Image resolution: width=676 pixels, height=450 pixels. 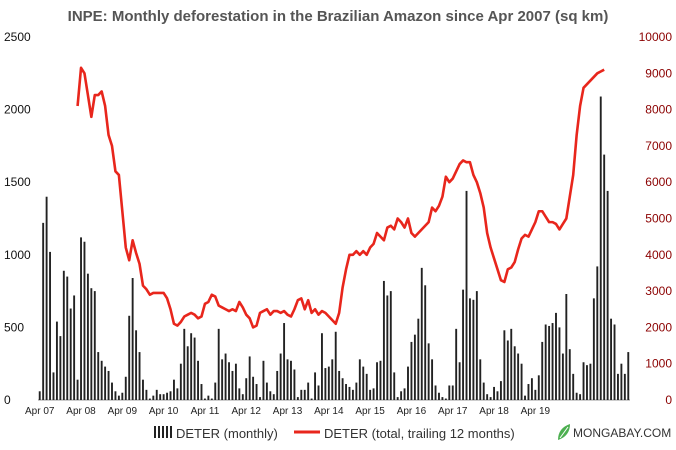 I want to click on left-tick-label: 500, so click(x=14, y=327).